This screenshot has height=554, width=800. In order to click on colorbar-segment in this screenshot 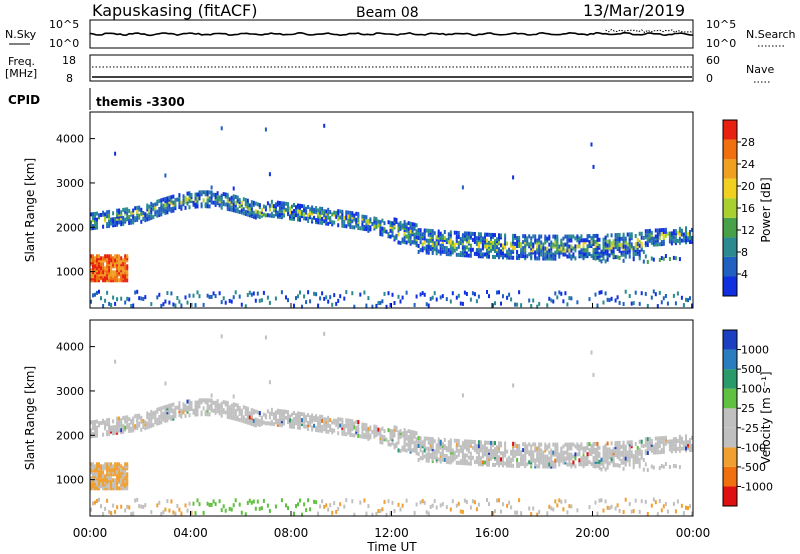, I will do `click(730, 208)`.